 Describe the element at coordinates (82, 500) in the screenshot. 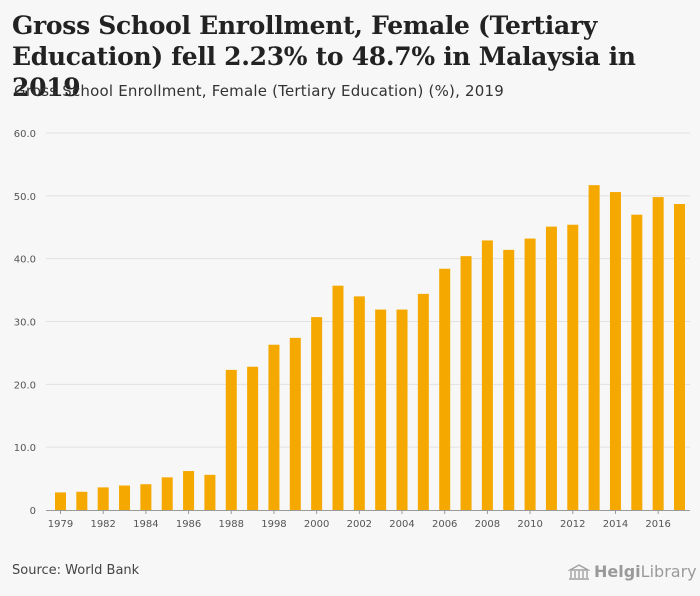

I see `bar-1980` at that location.